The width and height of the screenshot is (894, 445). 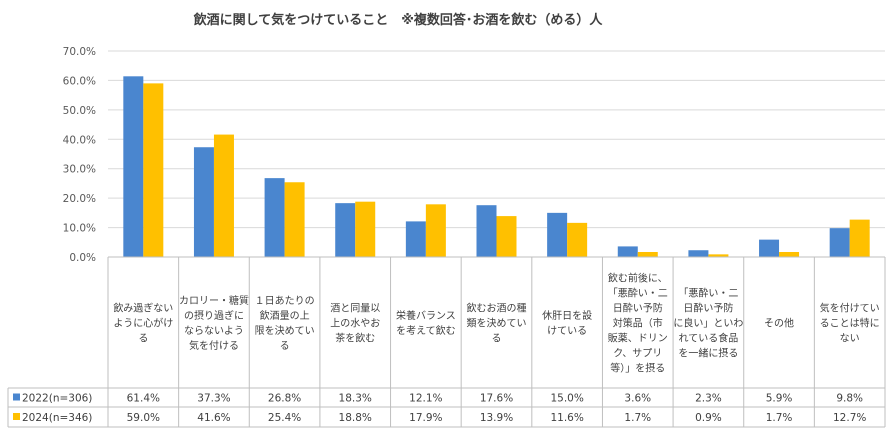 I want to click on y-tick-label: 60.0%, so click(x=79, y=81).